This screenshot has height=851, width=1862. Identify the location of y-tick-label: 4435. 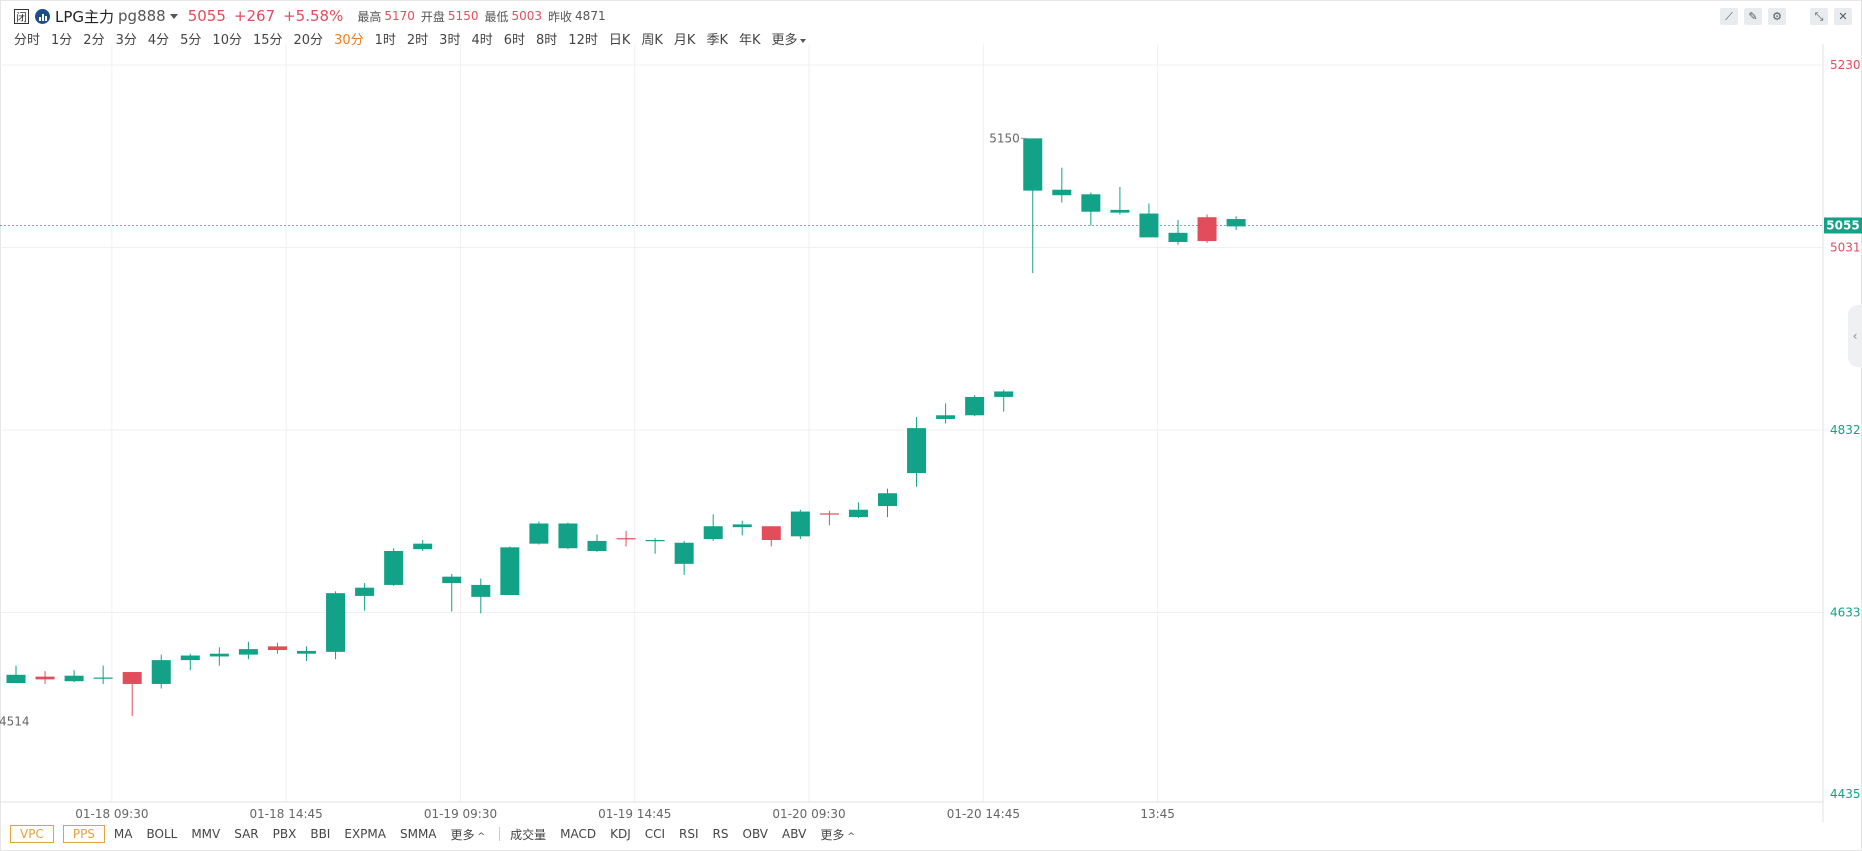
(1845, 794).